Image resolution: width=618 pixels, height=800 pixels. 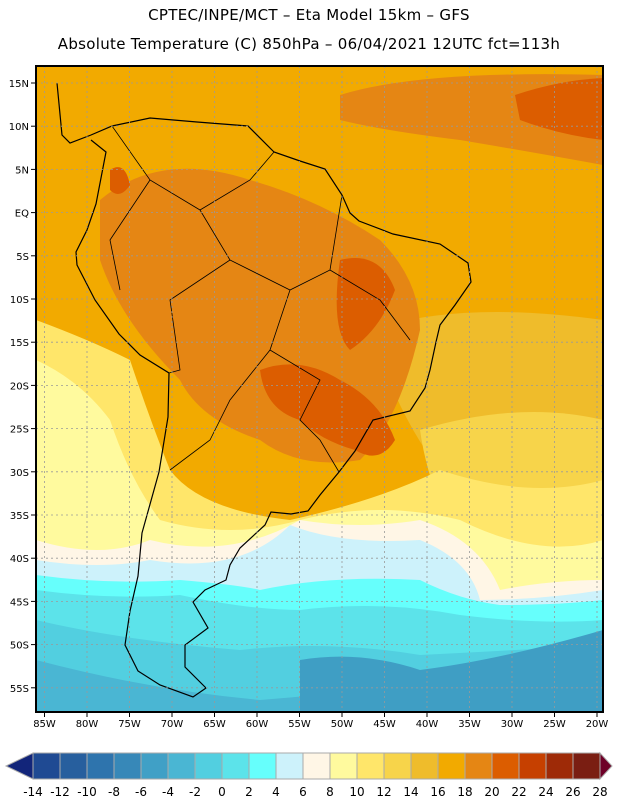 What do you see at coordinates (19, 300) in the screenshot?
I see `lat-label: 10S` at bounding box center [19, 300].